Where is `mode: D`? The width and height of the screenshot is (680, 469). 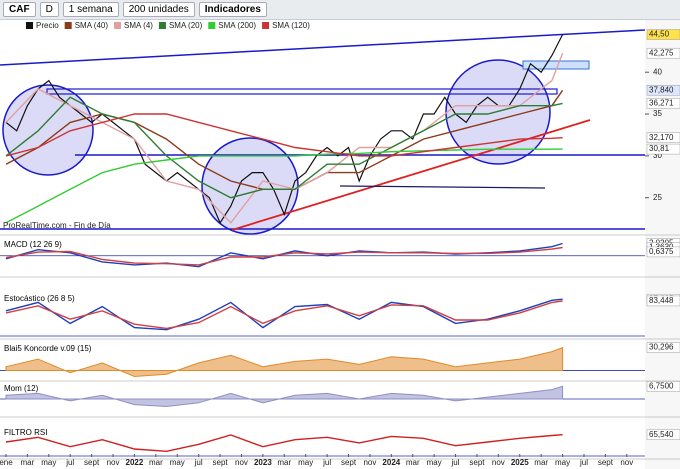 mode: D is located at coordinates (49, 9).